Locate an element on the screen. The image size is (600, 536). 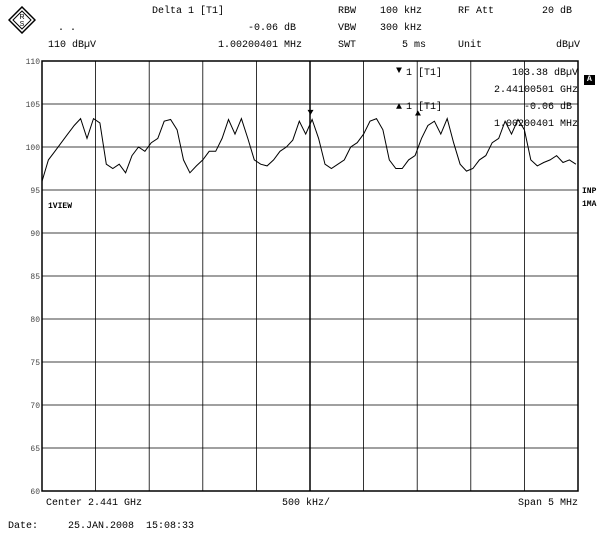
swt-value: 5 ms is located at coordinates (413, 45).